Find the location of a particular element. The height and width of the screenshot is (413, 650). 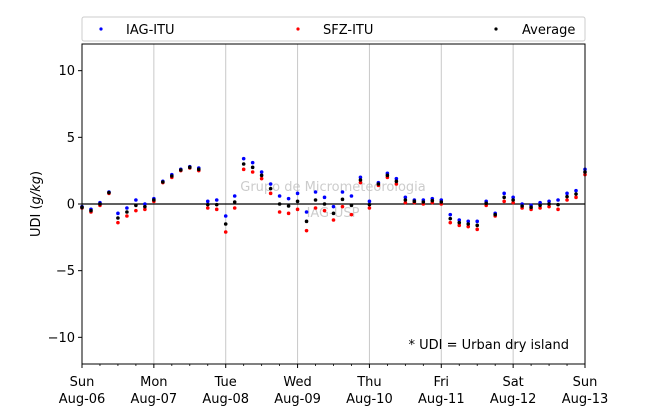

x-tick-day: Mon is located at coordinates (153, 382).